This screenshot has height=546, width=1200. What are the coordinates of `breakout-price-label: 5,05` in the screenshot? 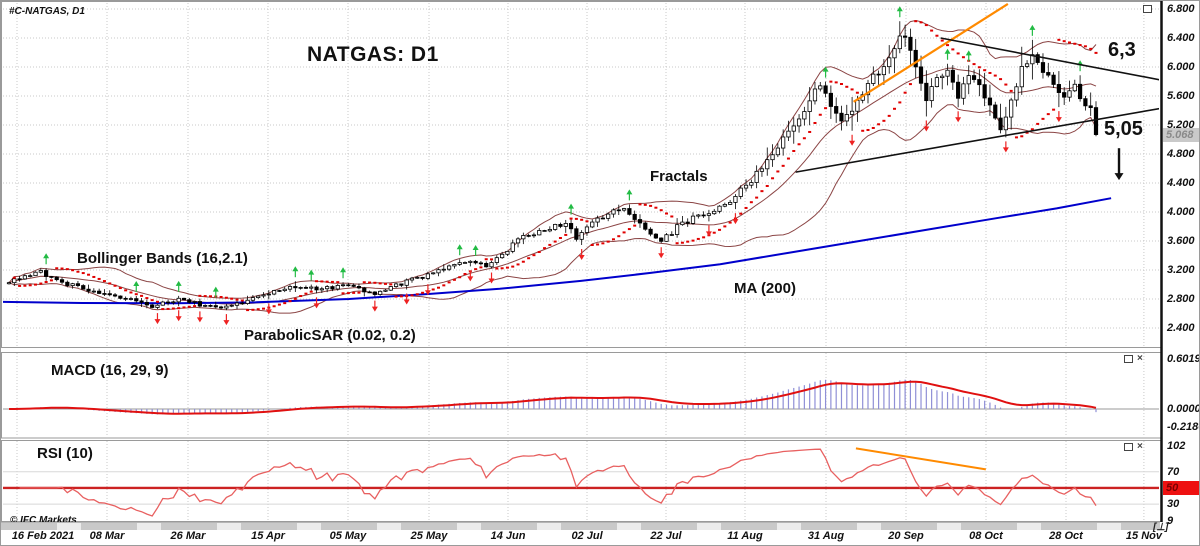 It's located at (1123, 129).